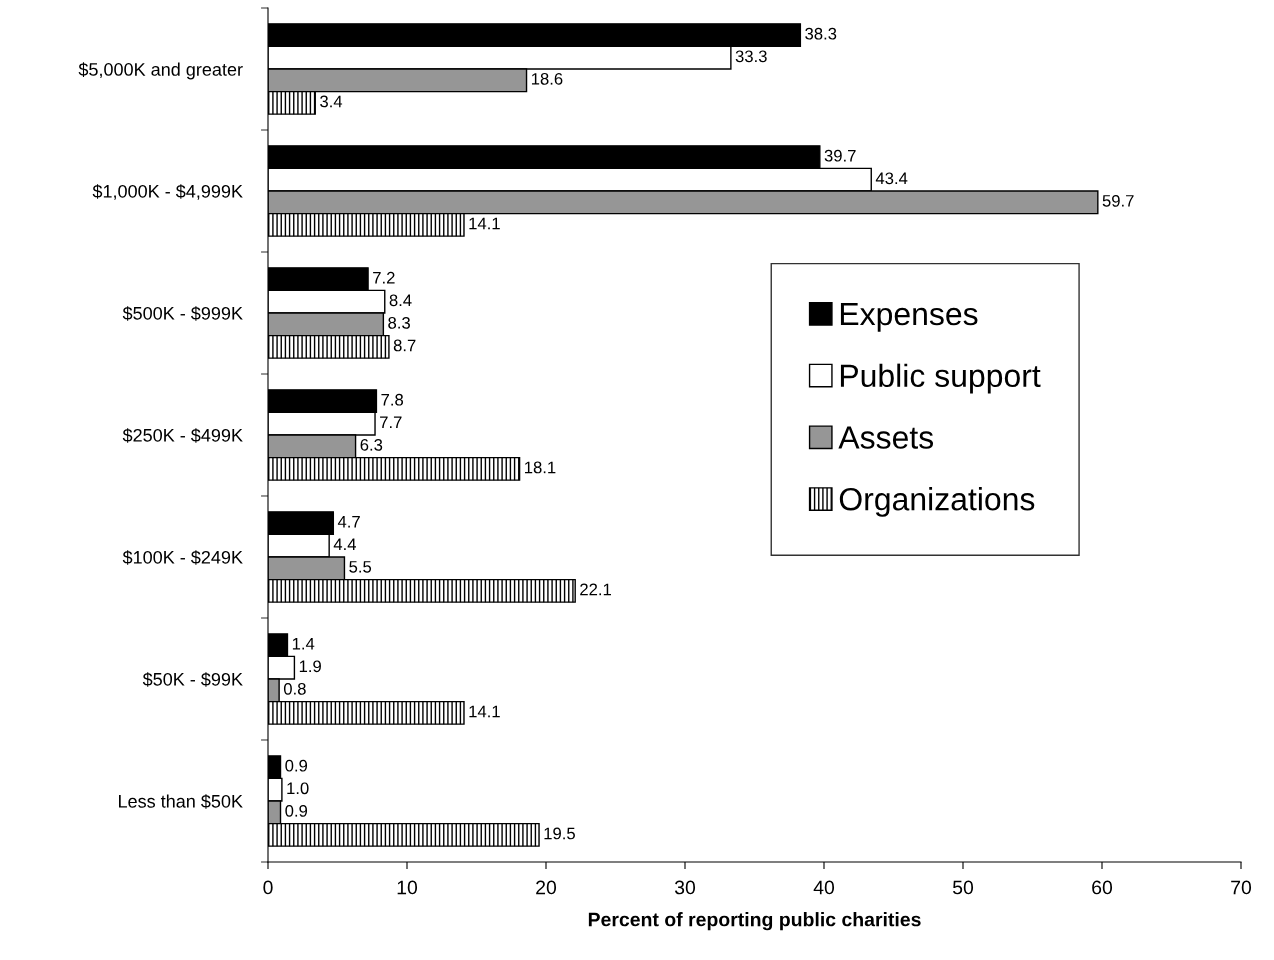 This screenshot has height=960, width=1274. Describe the element at coordinates (559, 833) in the screenshot. I see `data-label: 19.5` at that location.